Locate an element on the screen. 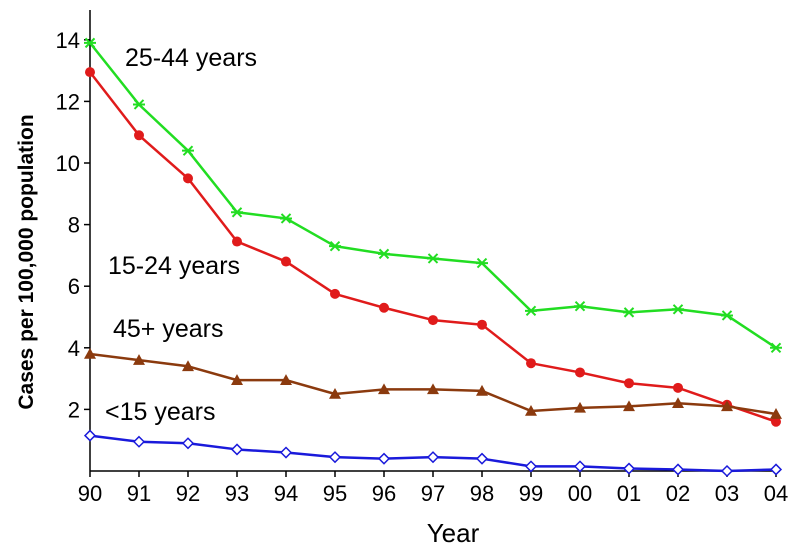 This screenshot has height=550, width=800. y-axis-ticks: 2 4 6 8 10 12 14 is located at coordinates (73, 225).